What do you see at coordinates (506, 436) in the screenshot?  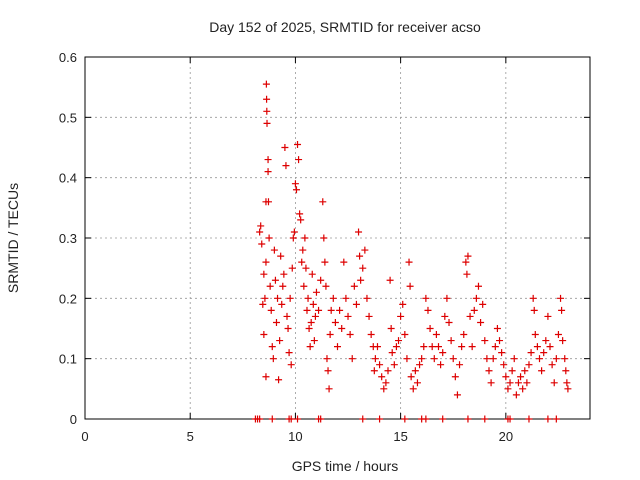 I see `x-tick-label: 20` at bounding box center [506, 436].